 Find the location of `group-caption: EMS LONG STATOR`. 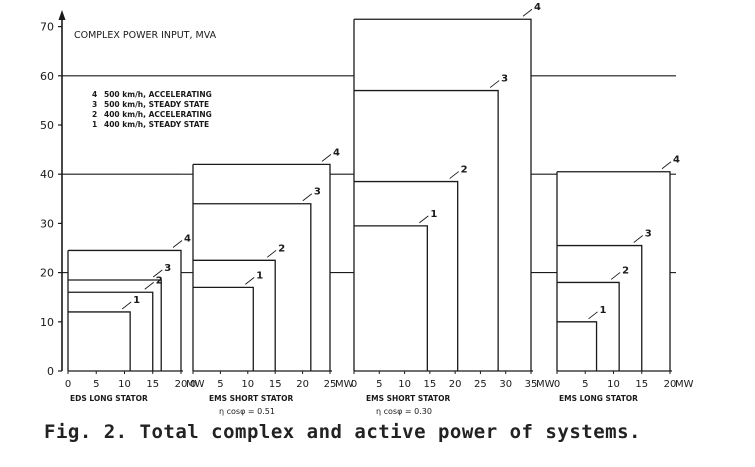

group-caption: EMS LONG STATOR is located at coordinates (598, 398).